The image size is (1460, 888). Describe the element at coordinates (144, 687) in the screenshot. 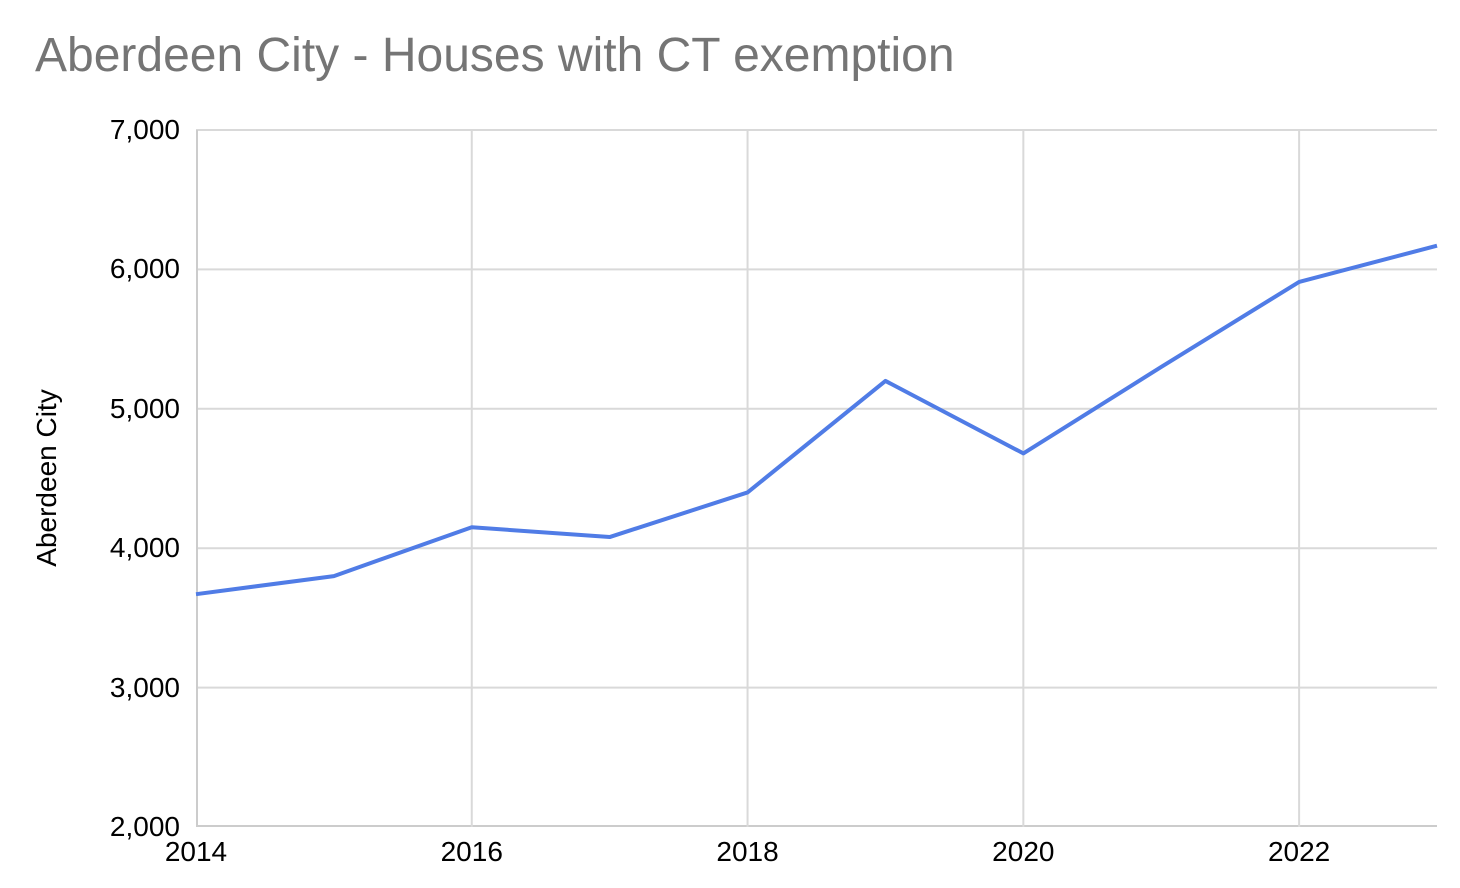

I see `y-tick-label: 3,000` at that location.